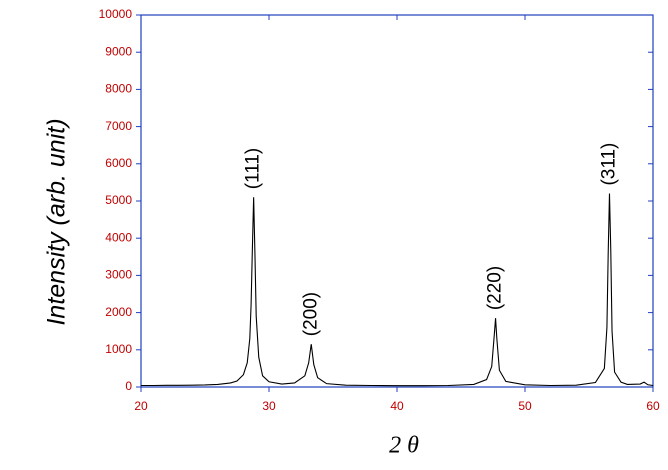  Describe the element at coordinates (118, 200) in the screenshot. I see `y-tick-label: 5000` at that location.